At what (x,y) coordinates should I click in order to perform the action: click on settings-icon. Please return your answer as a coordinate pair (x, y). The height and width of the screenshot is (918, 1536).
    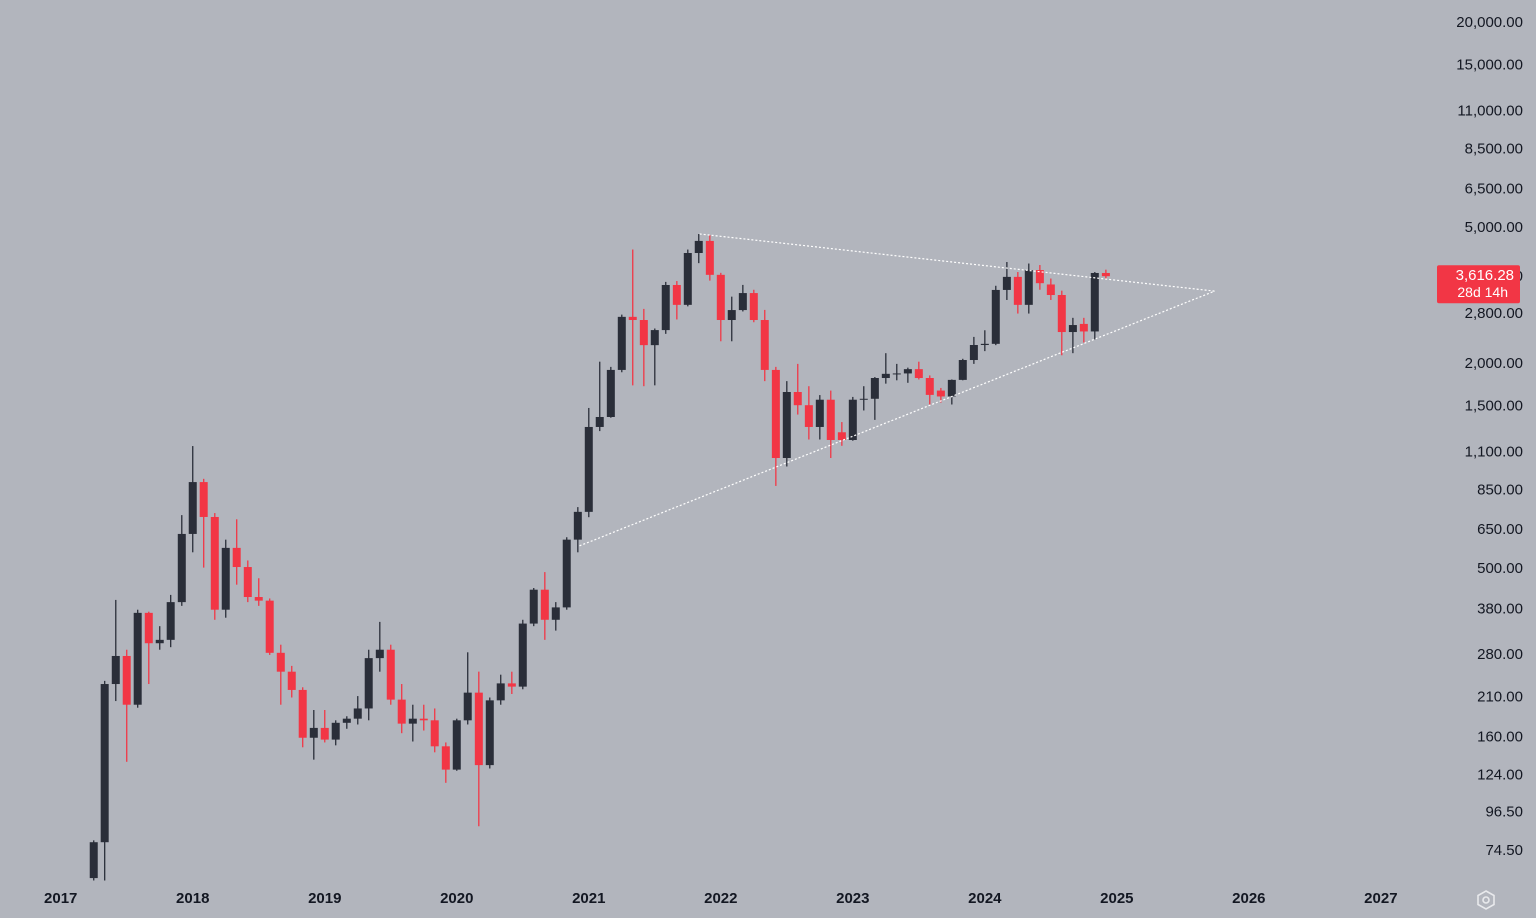
    Looking at the image, I should click on (1486, 900).